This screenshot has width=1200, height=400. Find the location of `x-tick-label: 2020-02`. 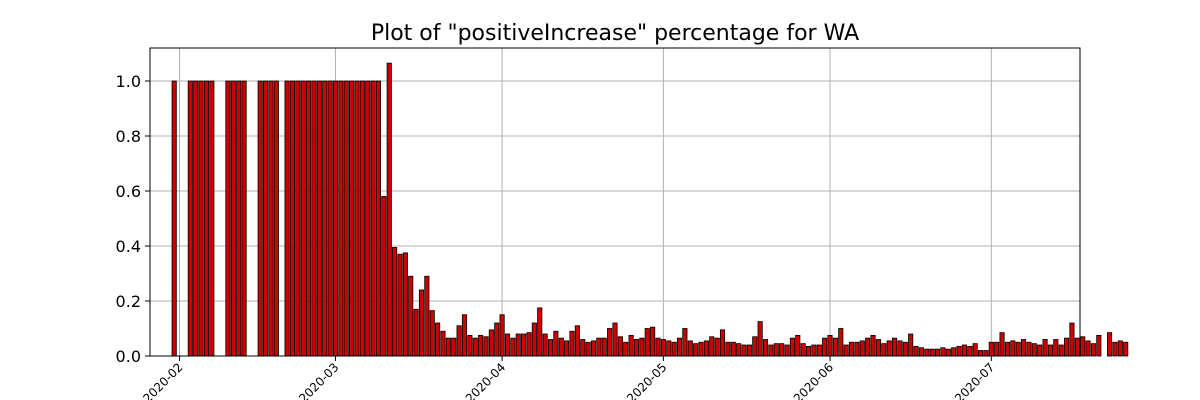

x-tick-label: 2020-02 is located at coordinates (162, 380).